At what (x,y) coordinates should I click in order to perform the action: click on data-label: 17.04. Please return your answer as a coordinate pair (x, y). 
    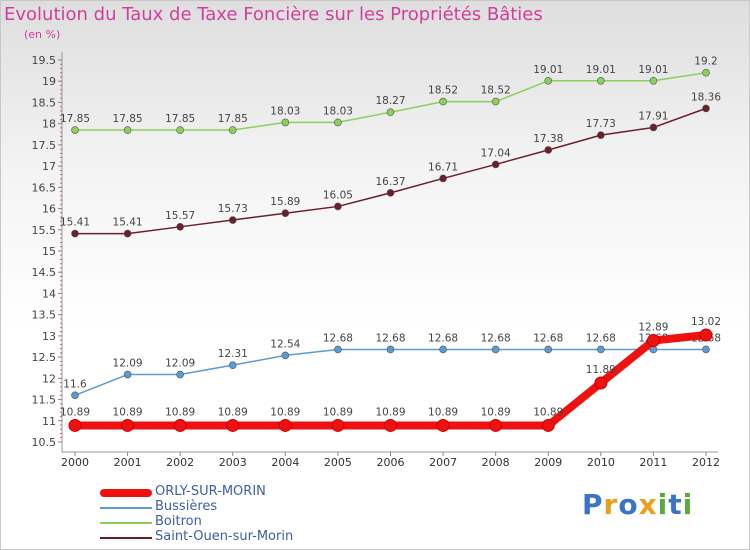
    Looking at the image, I should click on (496, 153).